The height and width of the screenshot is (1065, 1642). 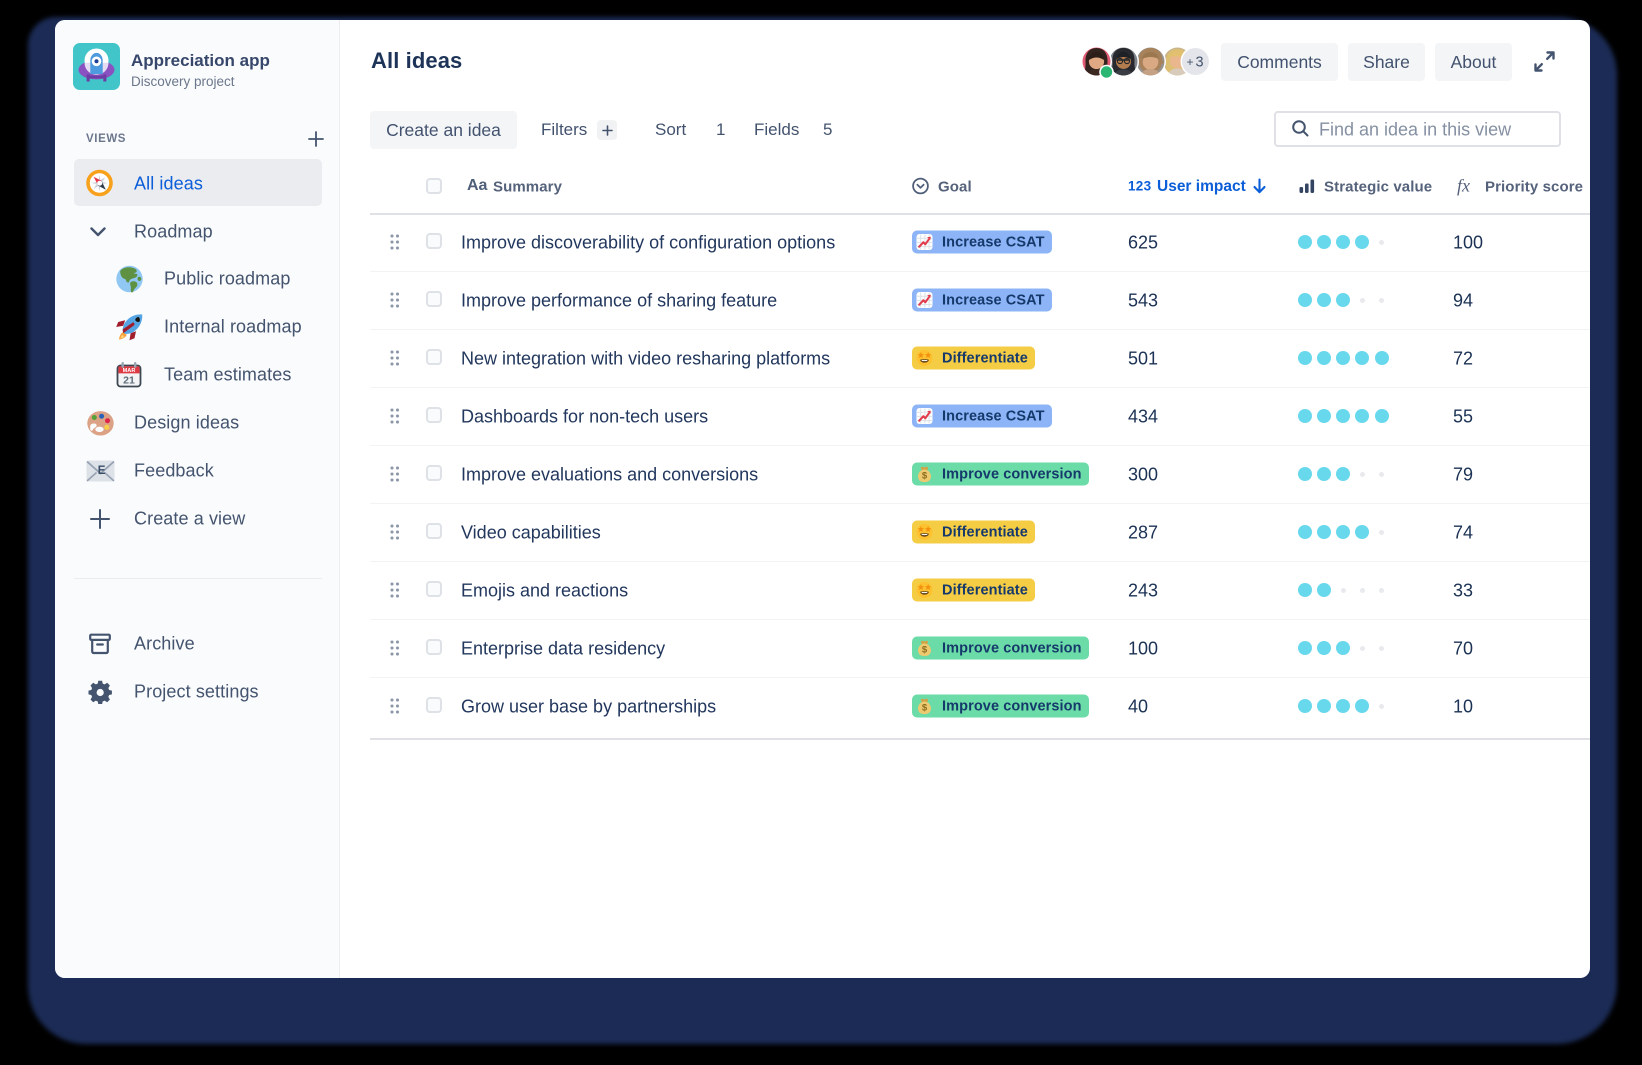 What do you see at coordinates (102, 470) in the screenshot?
I see `svg-text: E` at bounding box center [102, 470].